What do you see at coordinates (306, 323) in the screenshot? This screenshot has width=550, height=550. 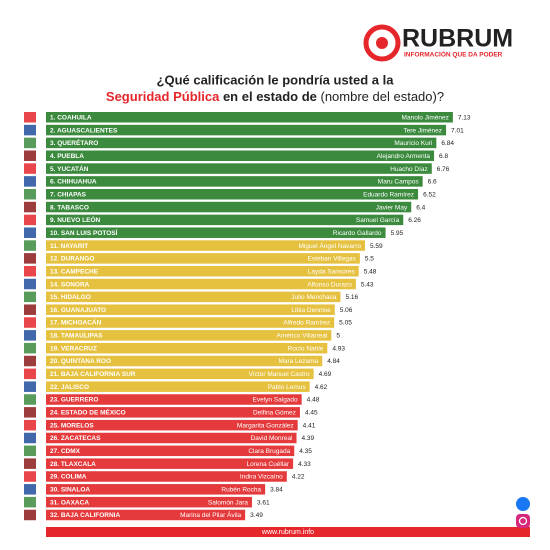 I see `governor-label: Alfredo Ramírez` at bounding box center [306, 323].